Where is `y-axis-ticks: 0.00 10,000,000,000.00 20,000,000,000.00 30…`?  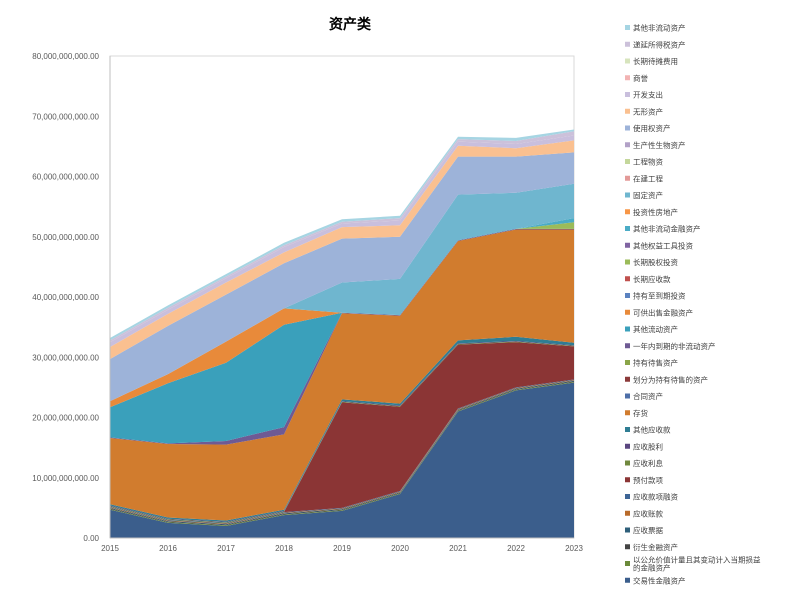
y-axis-ticks: 0.00 10,000,000,000.00 20,000,000,000.00 30… is located at coordinates (65, 297).